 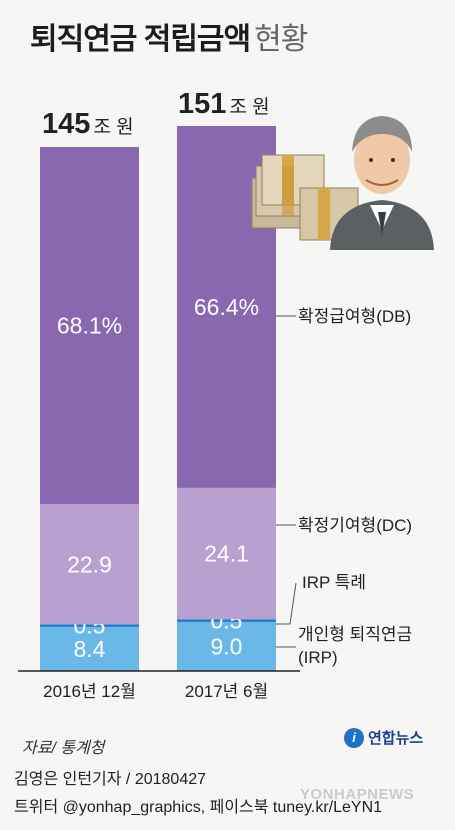 What do you see at coordinates (354, 737) in the screenshot?
I see `logo-icon: i` at bounding box center [354, 737].